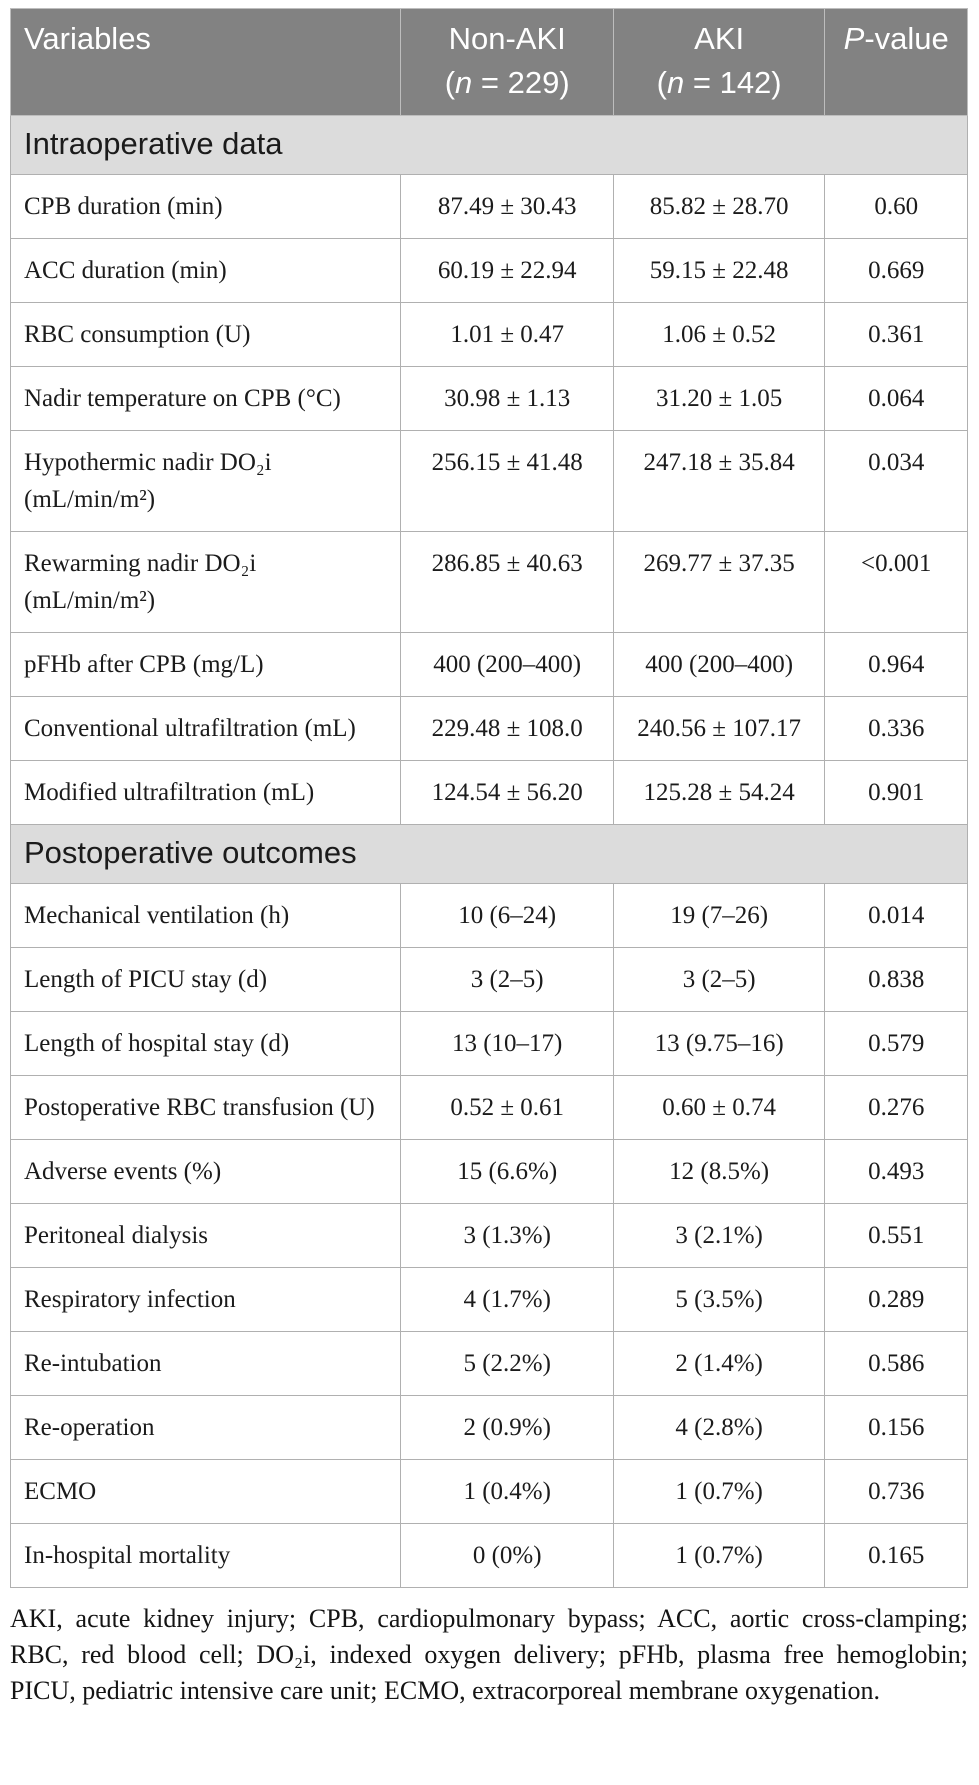 Image resolution: width=979 pixels, height=1785 pixels. What do you see at coordinates (896, 334) in the screenshot?
I see `p-value-cell: 0.361` at bounding box center [896, 334].